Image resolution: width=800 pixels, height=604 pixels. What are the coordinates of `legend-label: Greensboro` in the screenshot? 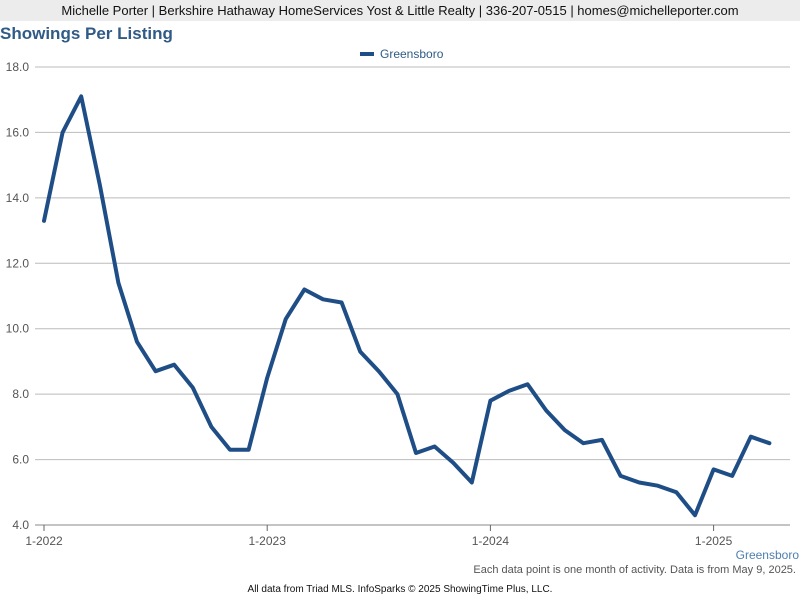 It's located at (412, 54).